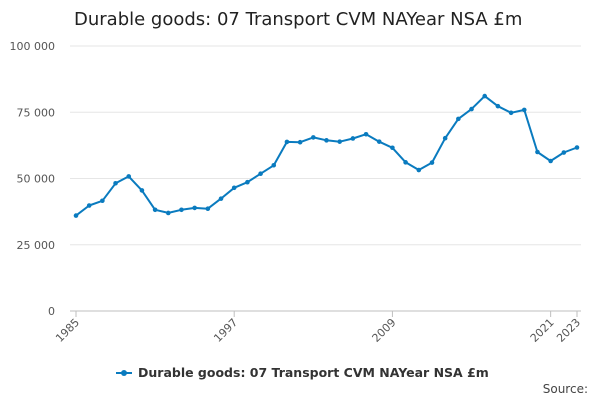 The image size is (600, 400). Describe the element at coordinates (36, 112) in the screenshot. I see `y-tick-label: 75 000` at that location.